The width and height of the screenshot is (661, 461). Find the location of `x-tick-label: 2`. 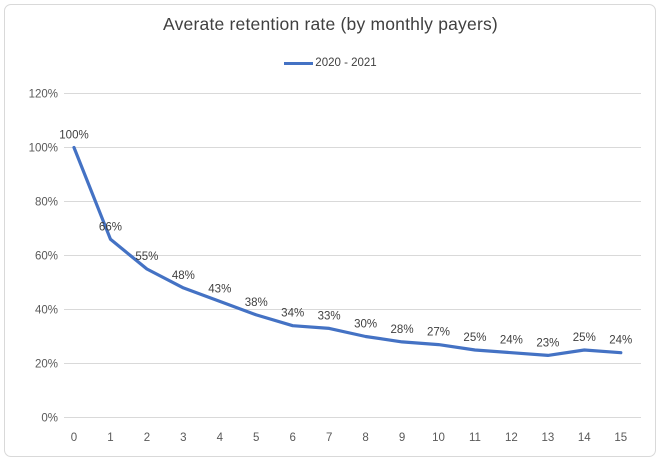

x-tick-label: 2 is located at coordinates (147, 438).